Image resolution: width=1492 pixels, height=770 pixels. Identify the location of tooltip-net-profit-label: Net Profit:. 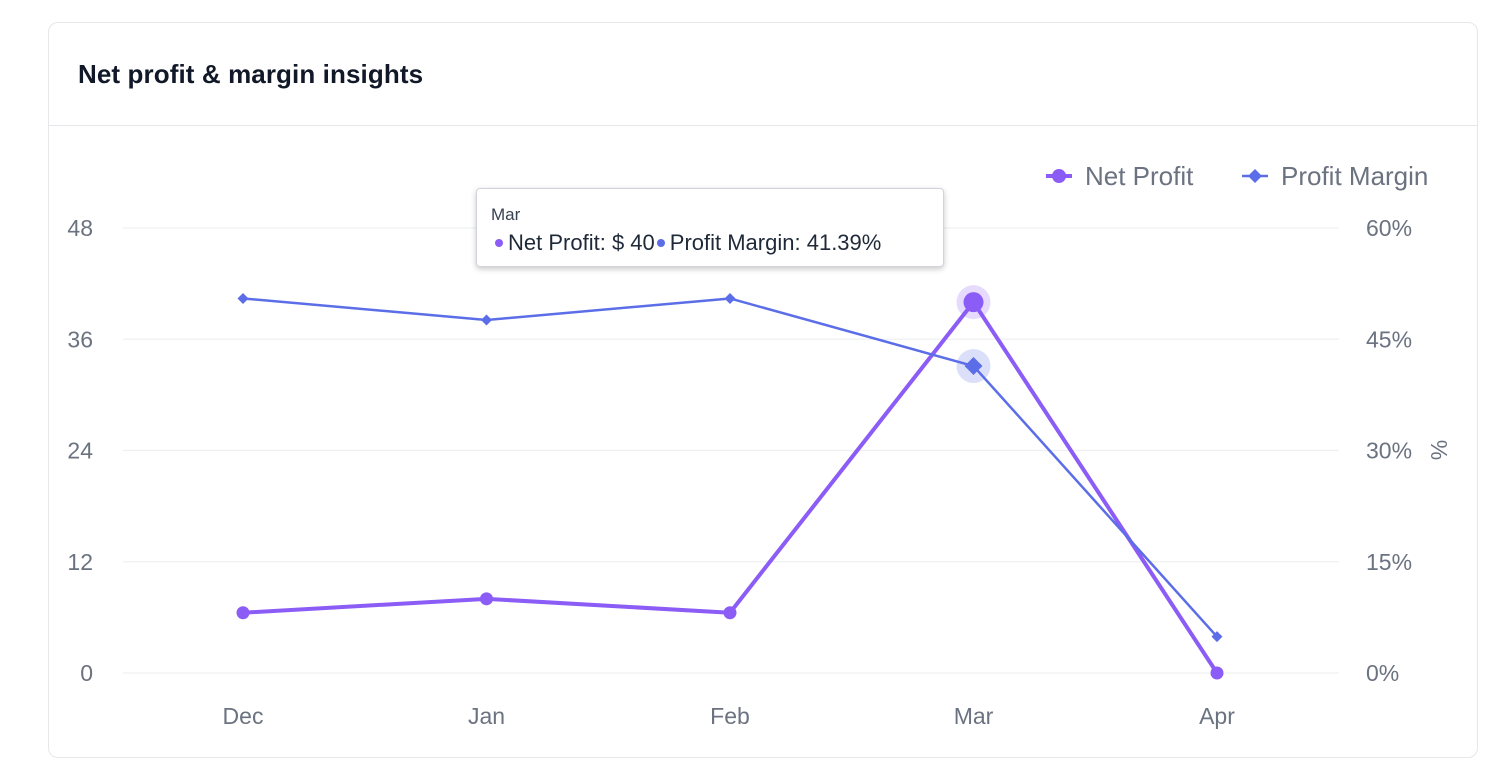
(557, 242).